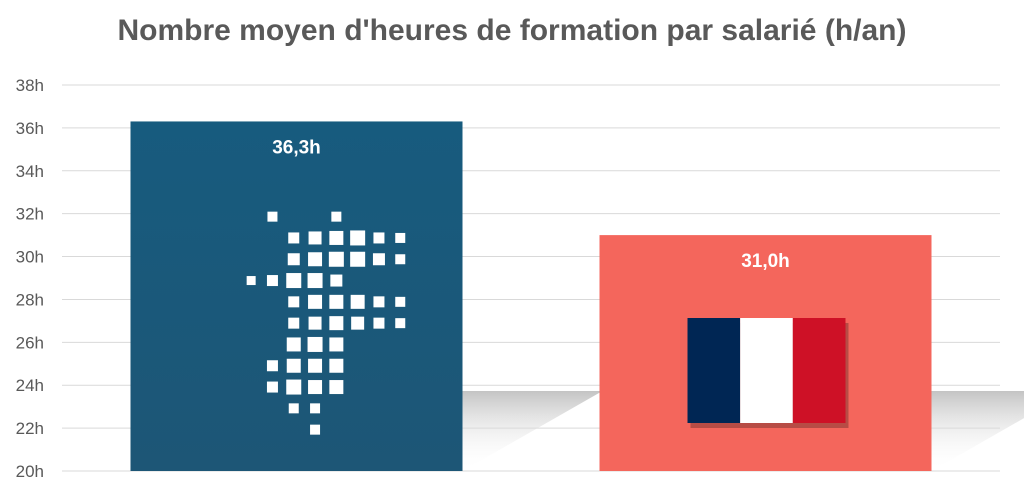 Image resolution: width=1024 pixels, height=495 pixels. What do you see at coordinates (30, 171) in the screenshot?
I see `y-tick-label: 34h` at bounding box center [30, 171].